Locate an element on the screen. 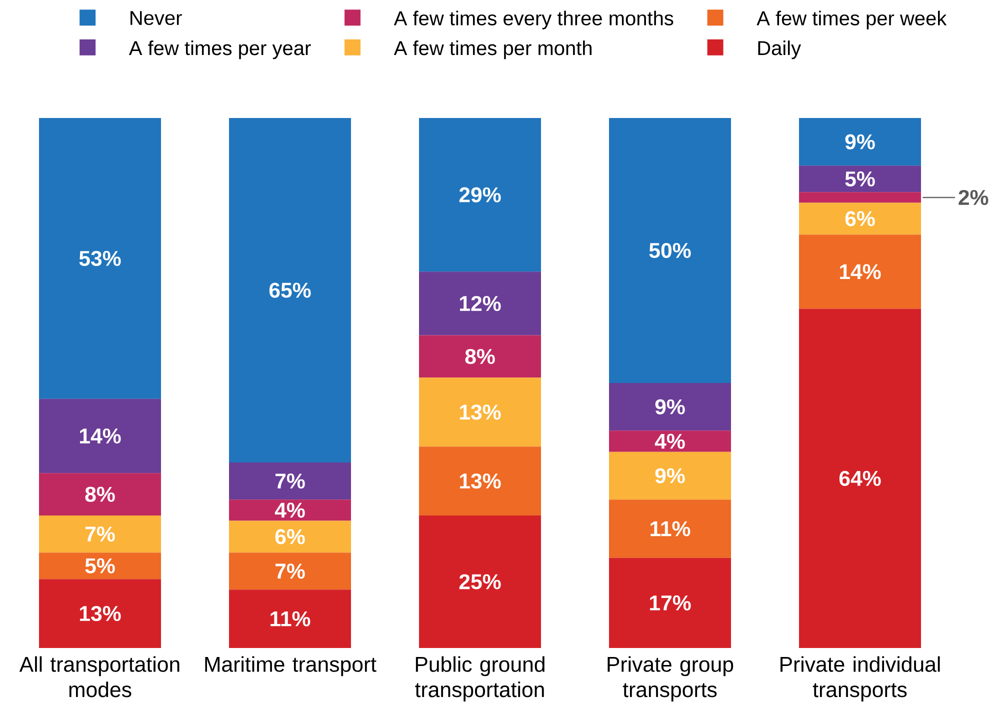 The image size is (1000, 716). legend-label: A few times per week is located at coordinates (851, 20).